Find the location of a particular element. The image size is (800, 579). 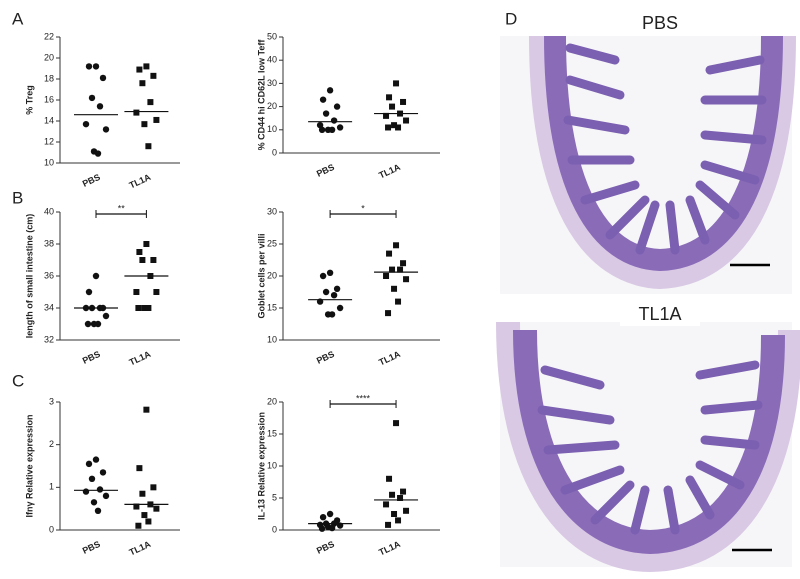

y-tick-label: 36 is located at coordinates (49, 275).